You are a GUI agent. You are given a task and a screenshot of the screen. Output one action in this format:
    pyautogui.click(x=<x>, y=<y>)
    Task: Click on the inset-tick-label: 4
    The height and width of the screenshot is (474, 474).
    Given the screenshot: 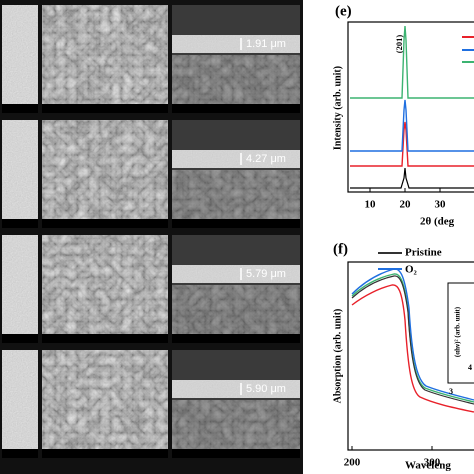 What is the action you would take?
    pyautogui.click(x=470, y=367)
    